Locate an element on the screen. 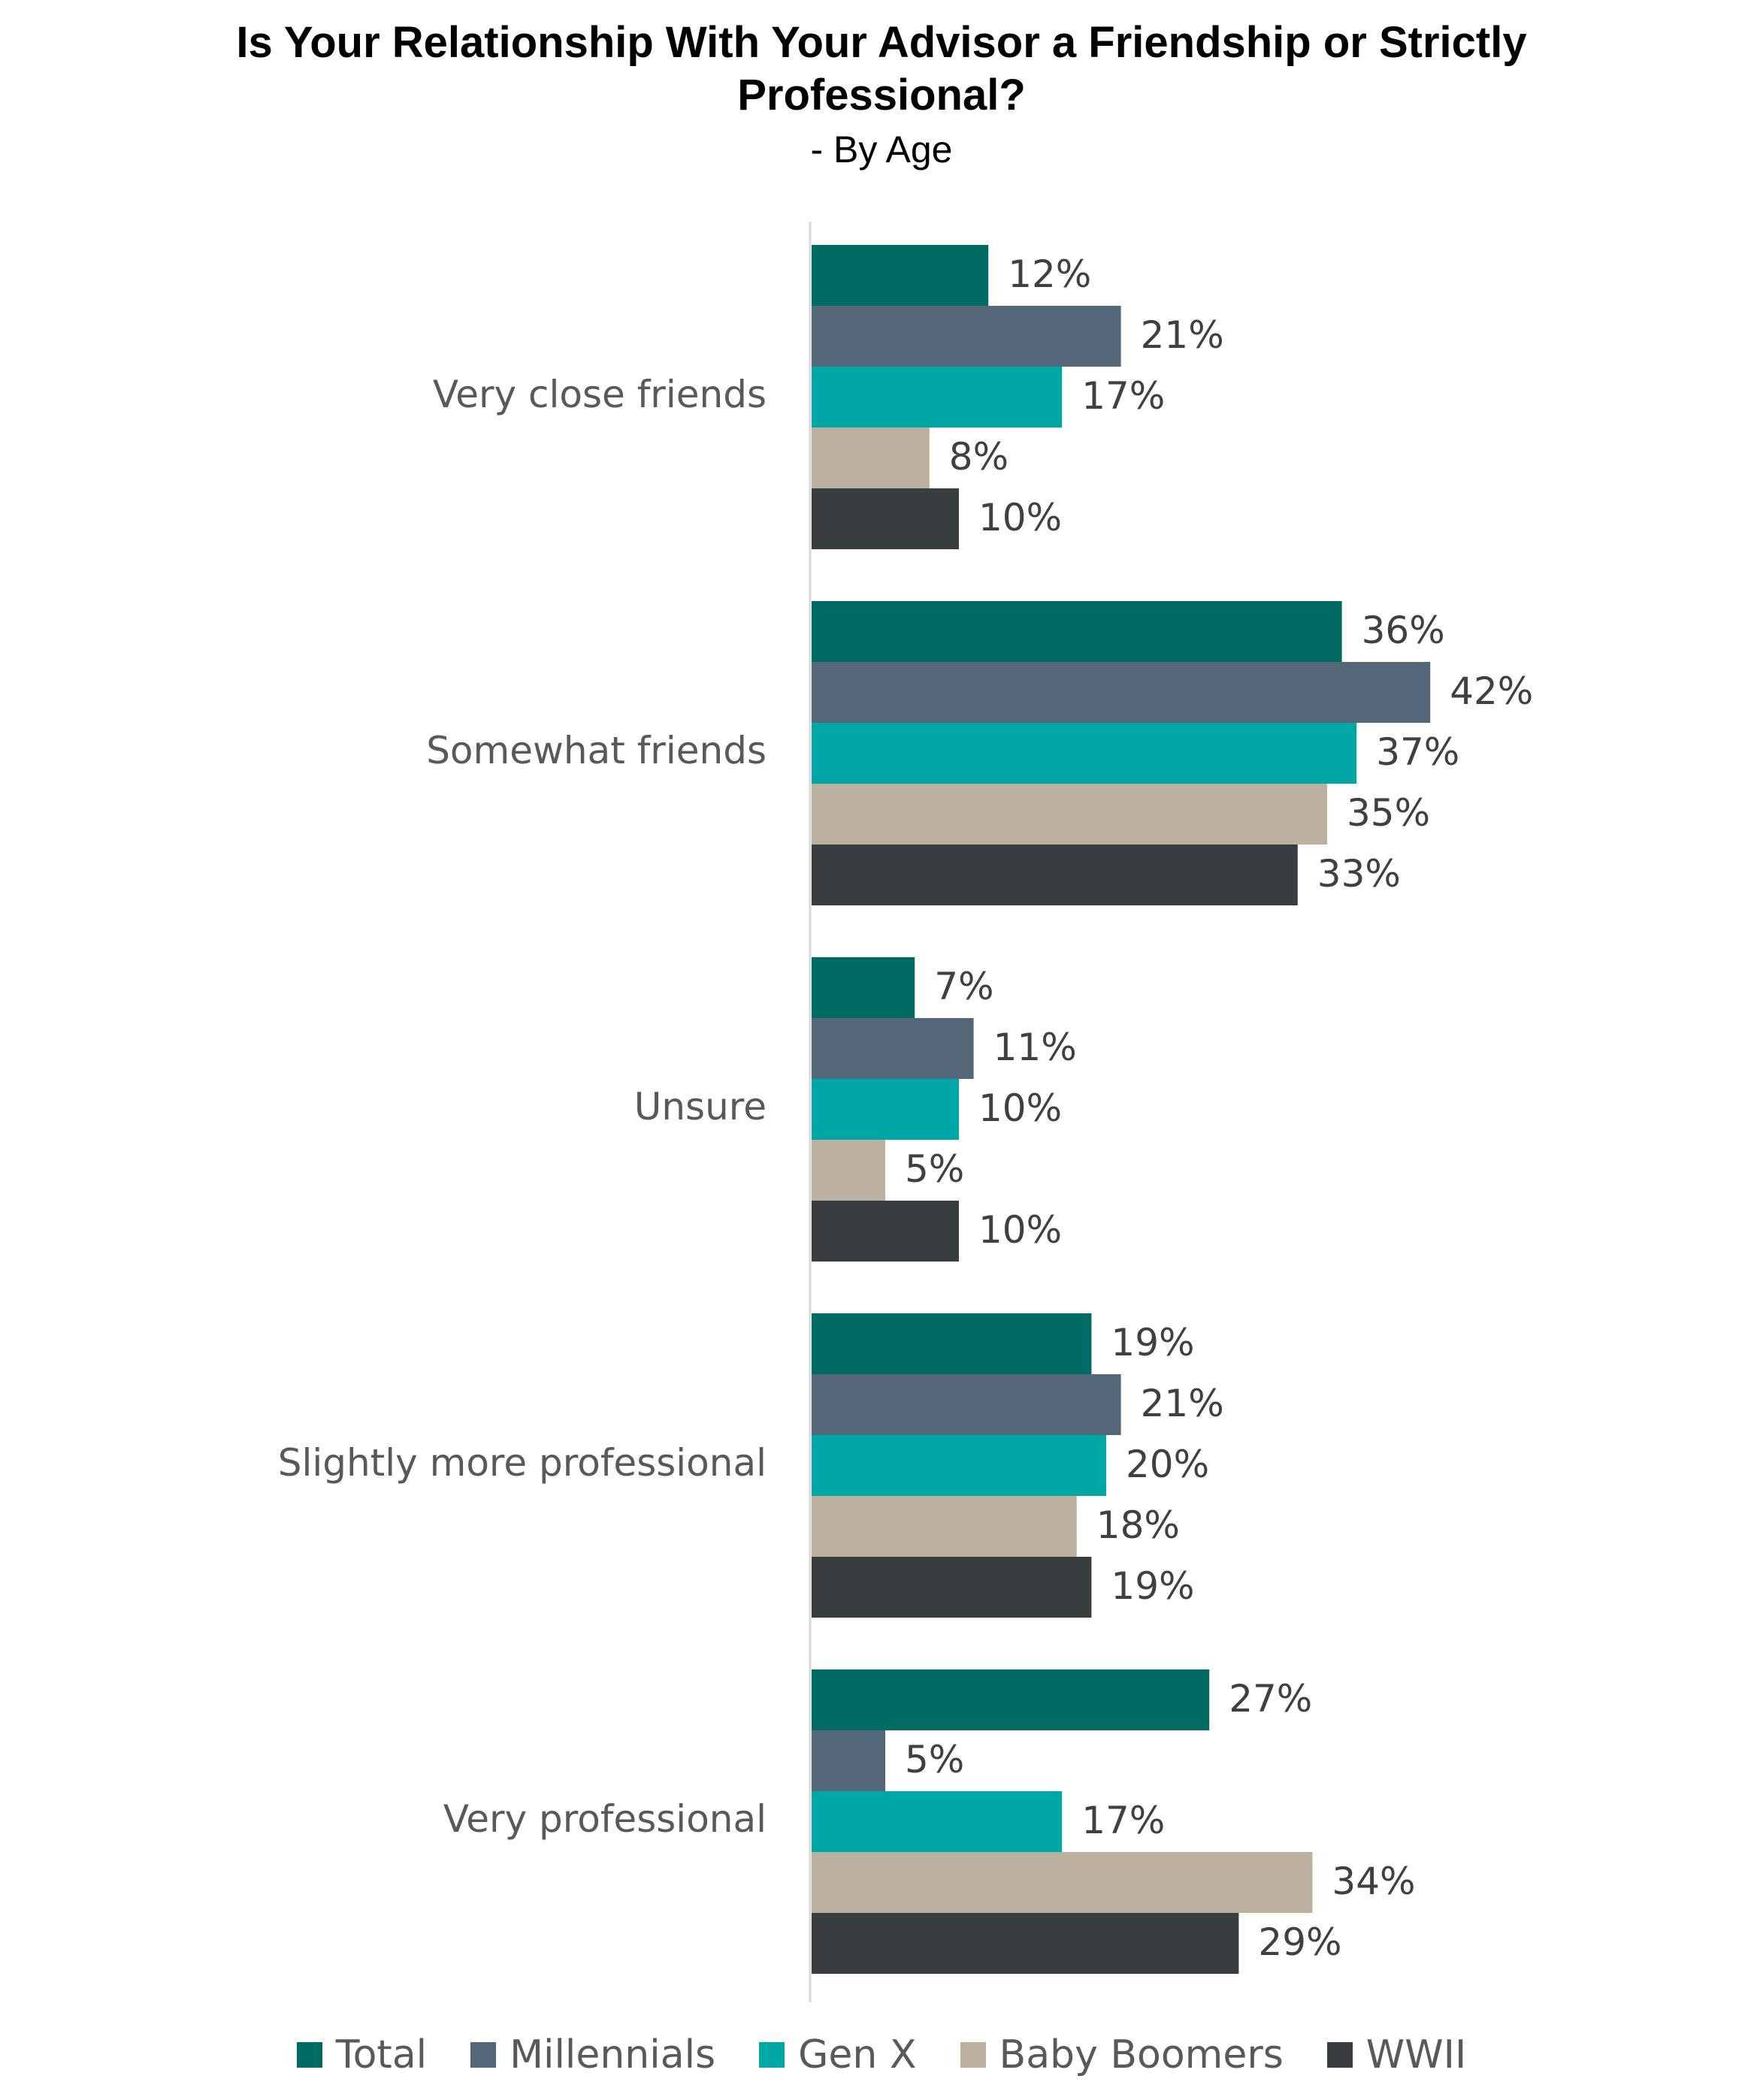 Image resolution: width=1763 pixels, height=2100 pixels. chart-title-line-2: Professional? is located at coordinates (881, 95).